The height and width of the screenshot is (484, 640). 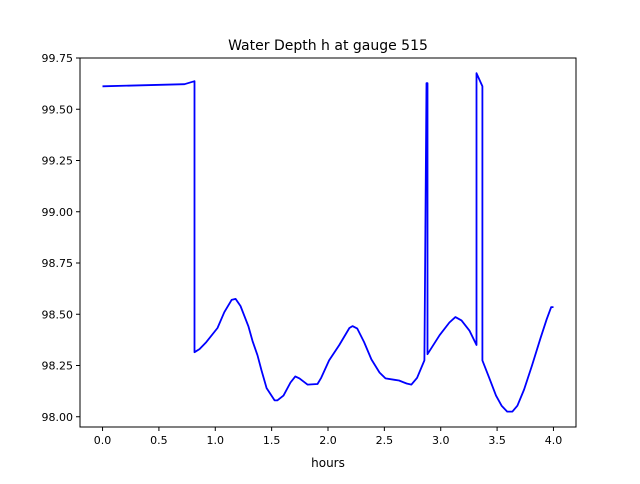 I want to click on x-tick-label: 0.5, so click(x=159, y=440).